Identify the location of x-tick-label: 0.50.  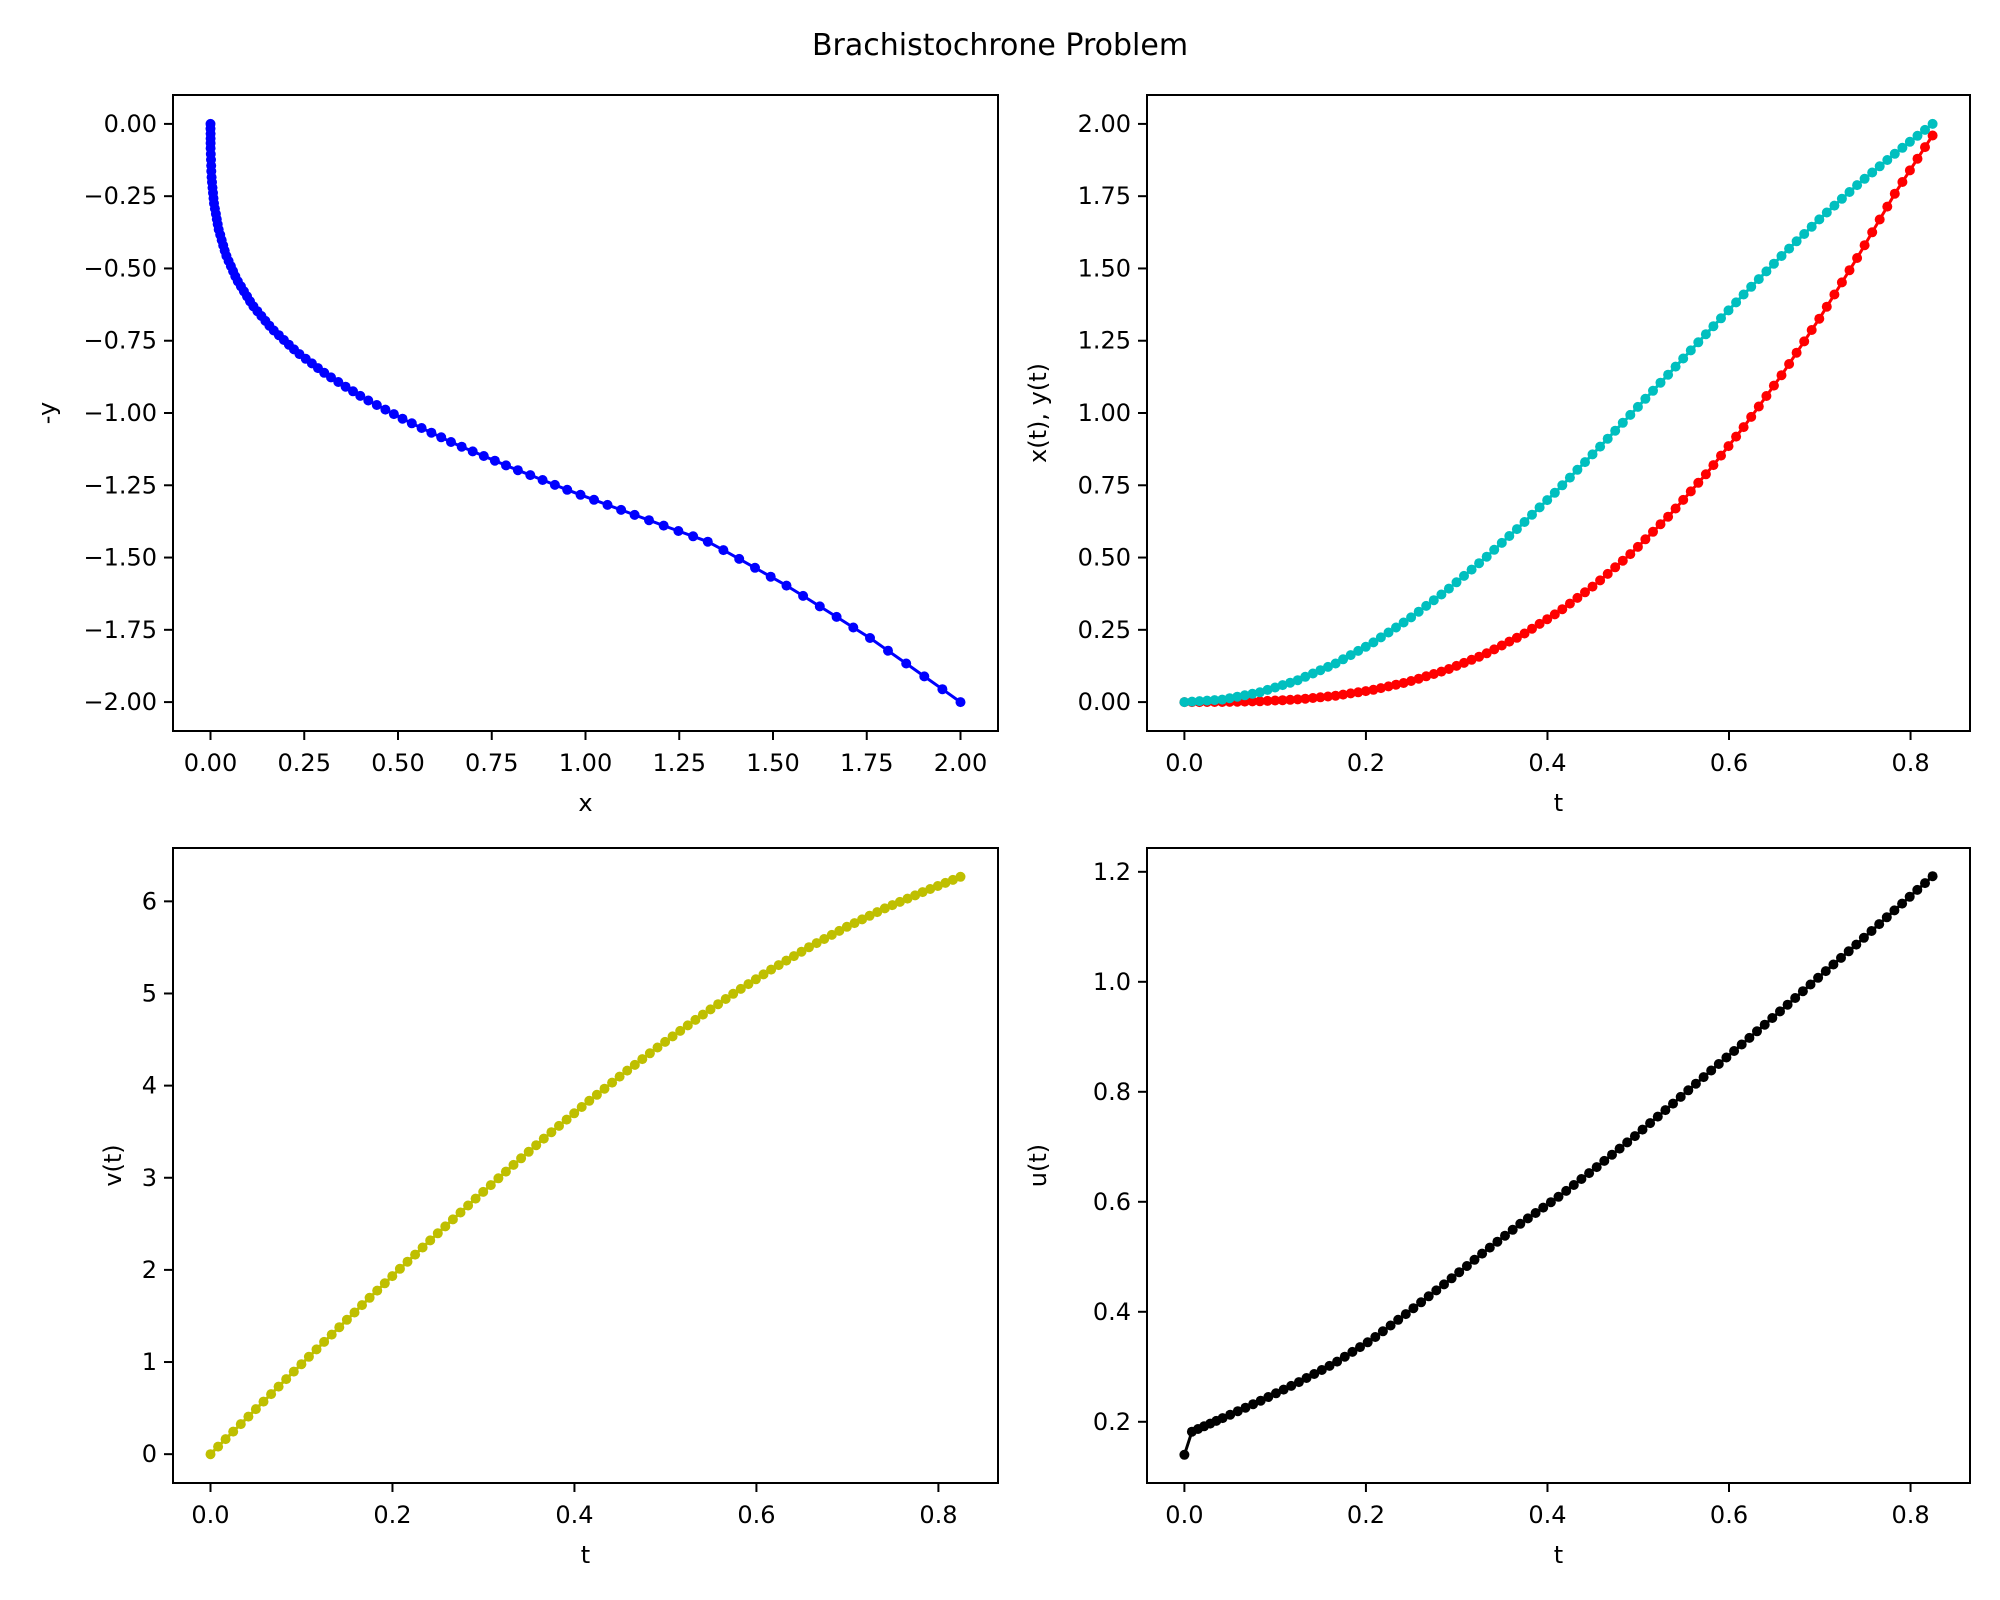
(397, 763).